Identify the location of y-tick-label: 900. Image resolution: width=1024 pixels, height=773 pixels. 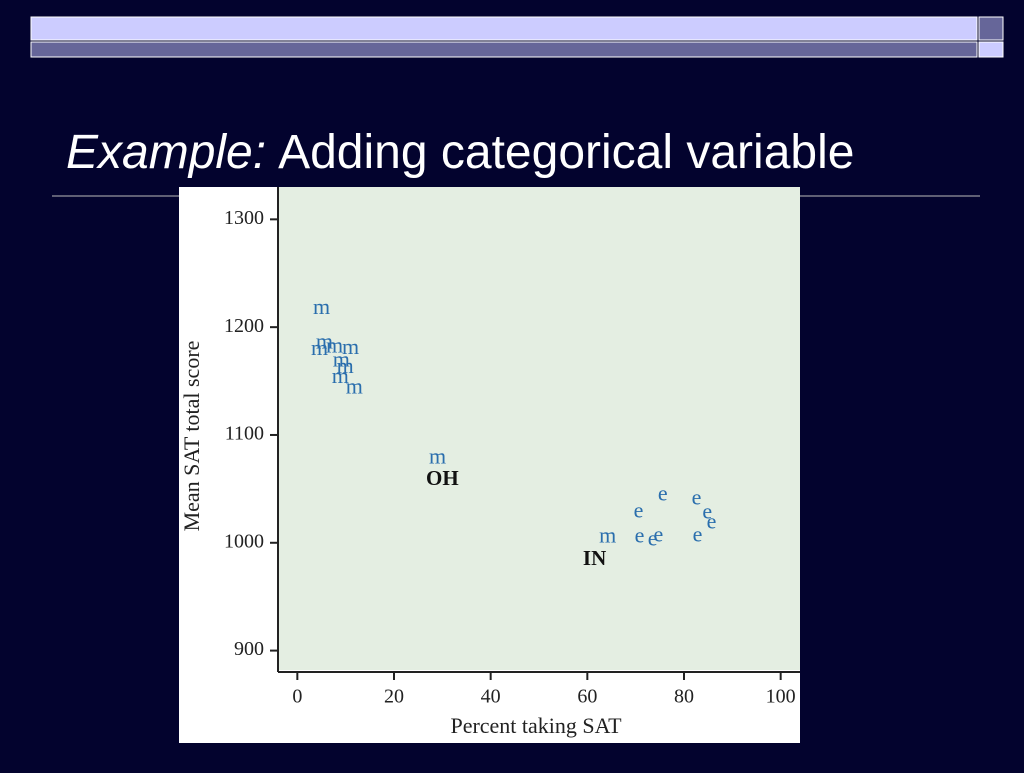
(249, 649).